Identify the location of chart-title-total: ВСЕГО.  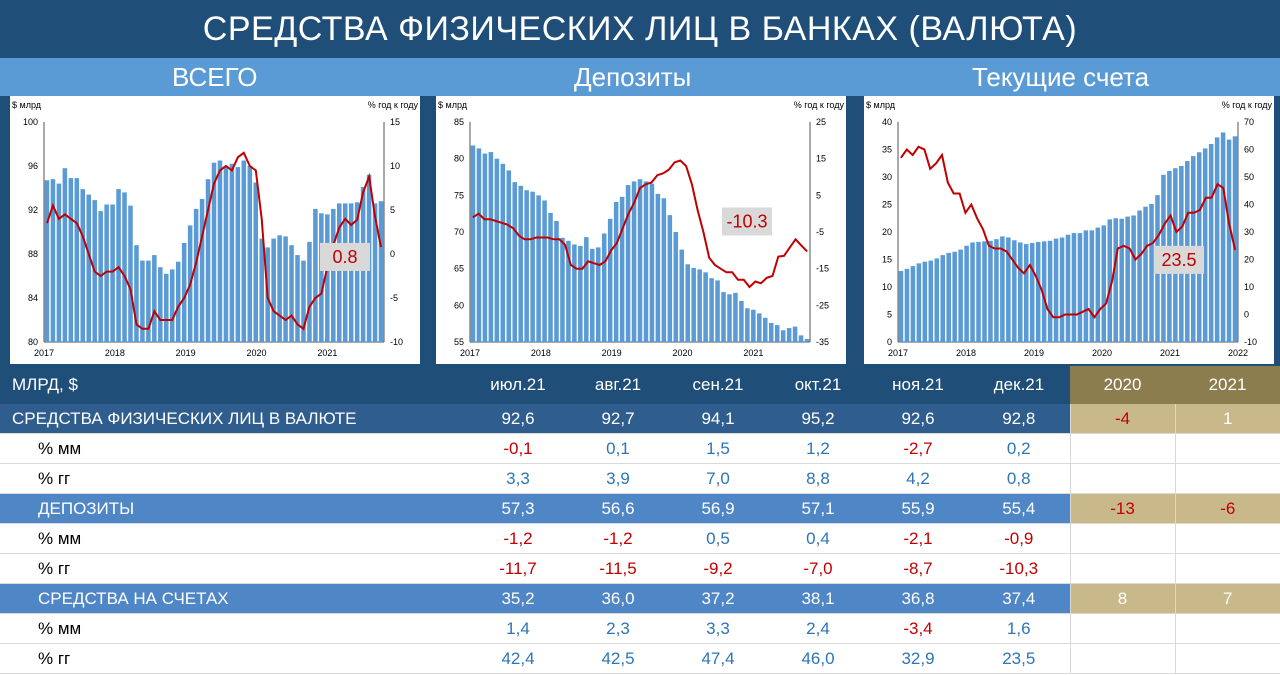
(215, 77).